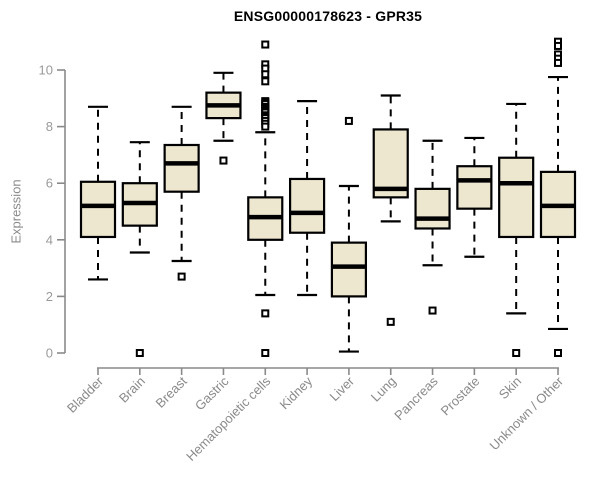  What do you see at coordinates (383, 389) in the screenshot?
I see `x-category-label: Lung` at bounding box center [383, 389].